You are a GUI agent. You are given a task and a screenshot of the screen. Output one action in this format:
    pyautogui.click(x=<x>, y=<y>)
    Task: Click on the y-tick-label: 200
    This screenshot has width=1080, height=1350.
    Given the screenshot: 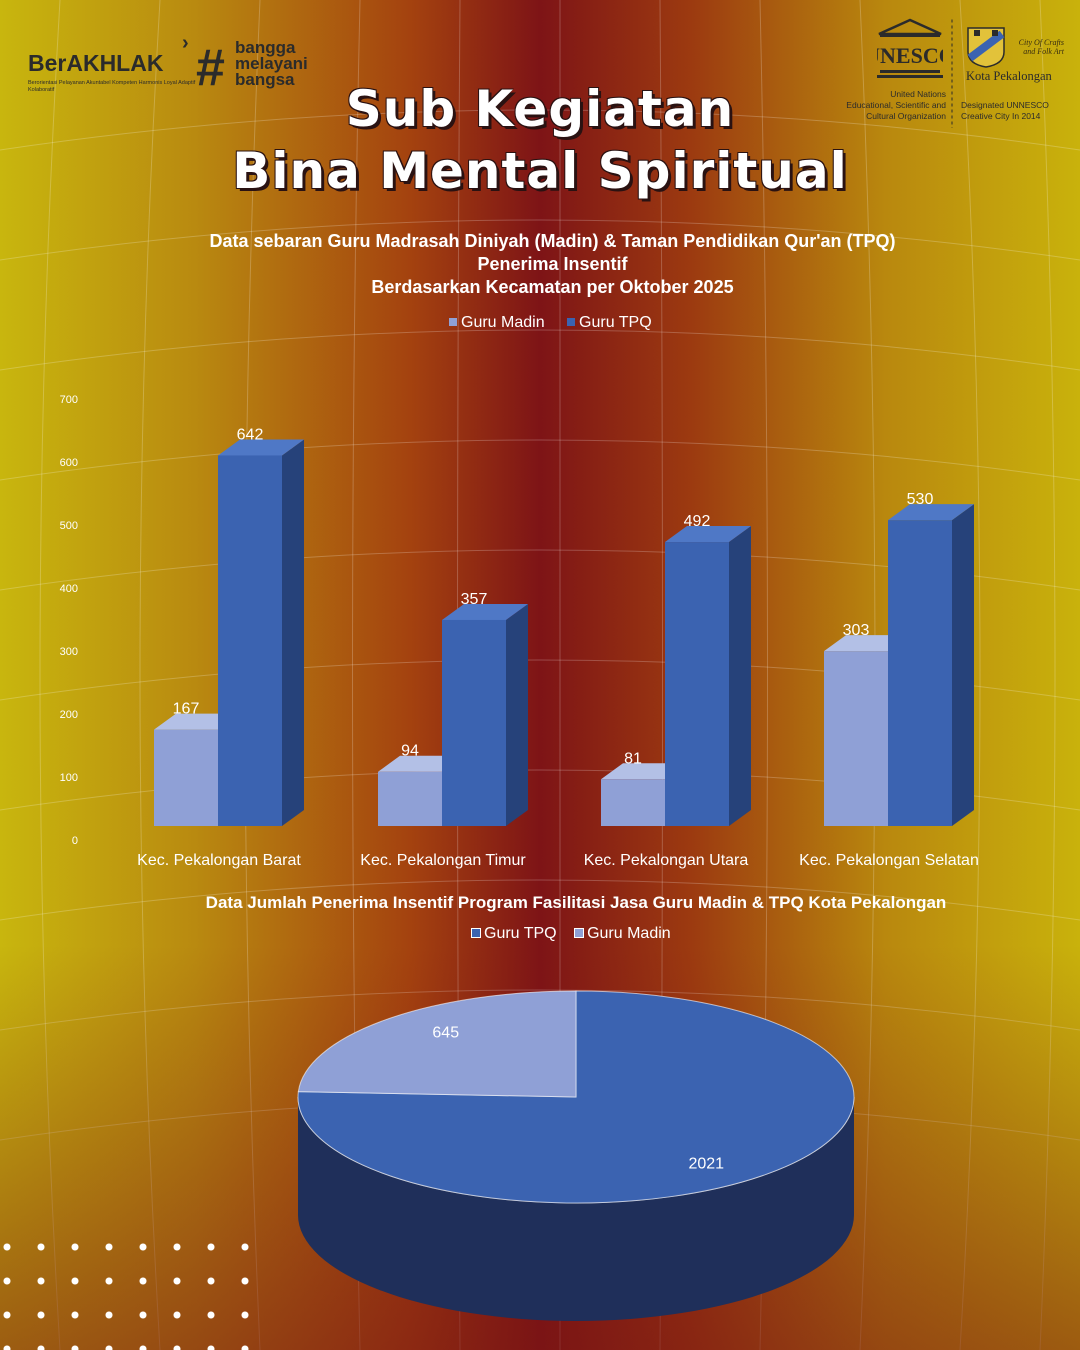 What is the action you would take?
    pyautogui.click(x=69, y=715)
    